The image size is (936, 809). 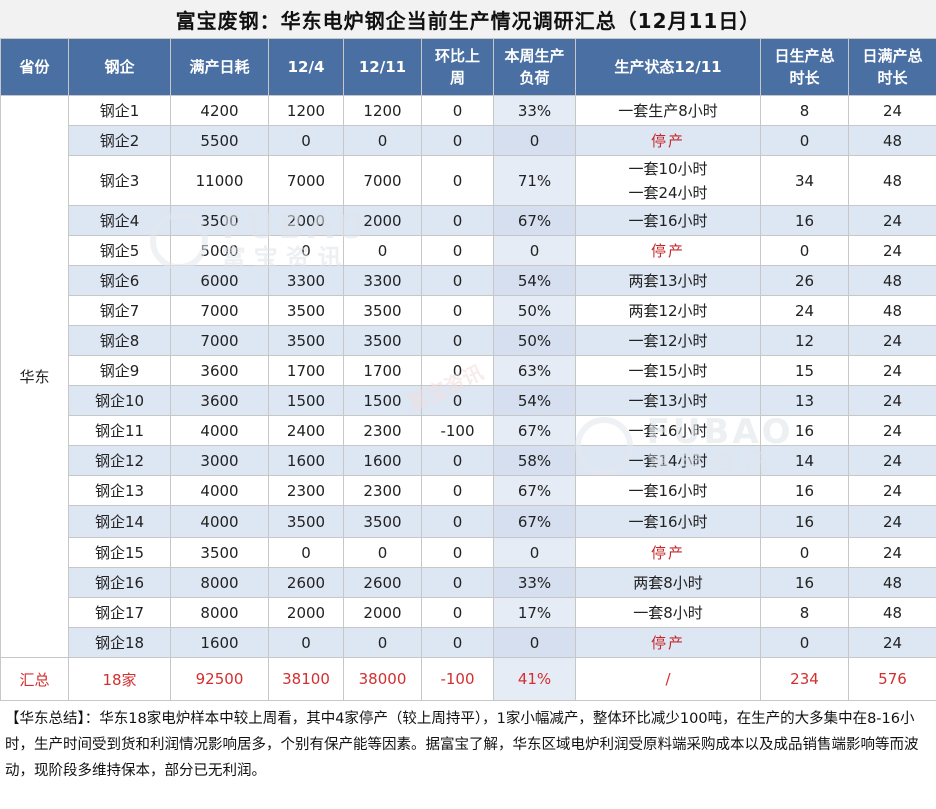 I want to click on status-line: 停产, so click(x=667, y=141).